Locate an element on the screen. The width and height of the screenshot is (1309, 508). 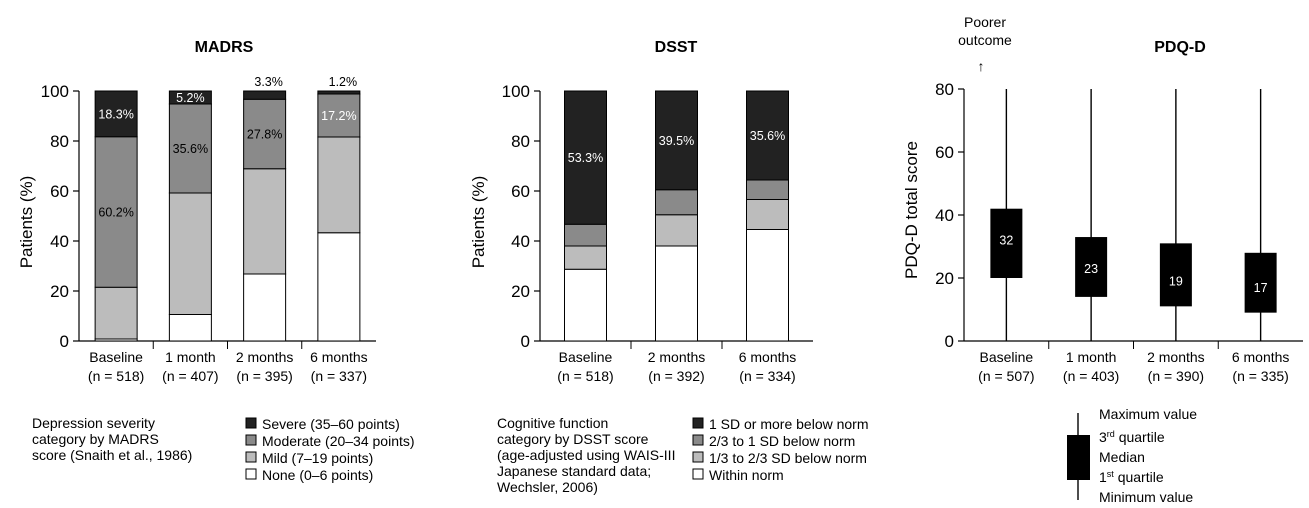
legend-caption-line: (age-adjusted using WAIS-III is located at coordinates (586, 455).